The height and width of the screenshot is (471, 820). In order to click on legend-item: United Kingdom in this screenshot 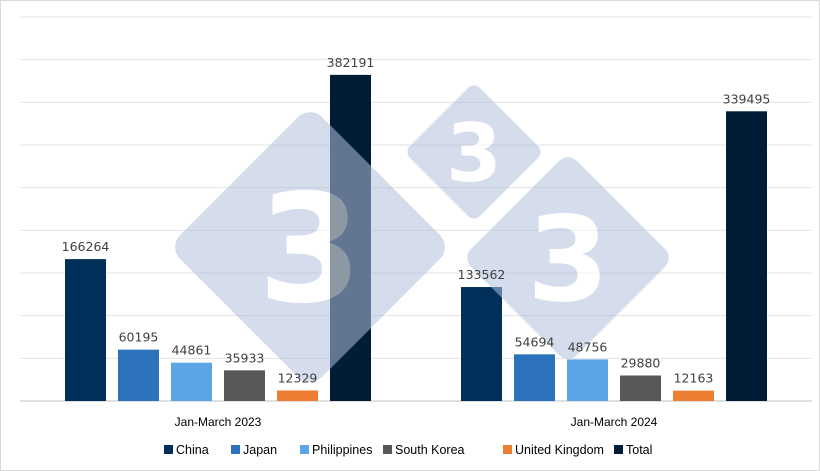, I will do `click(553, 450)`.